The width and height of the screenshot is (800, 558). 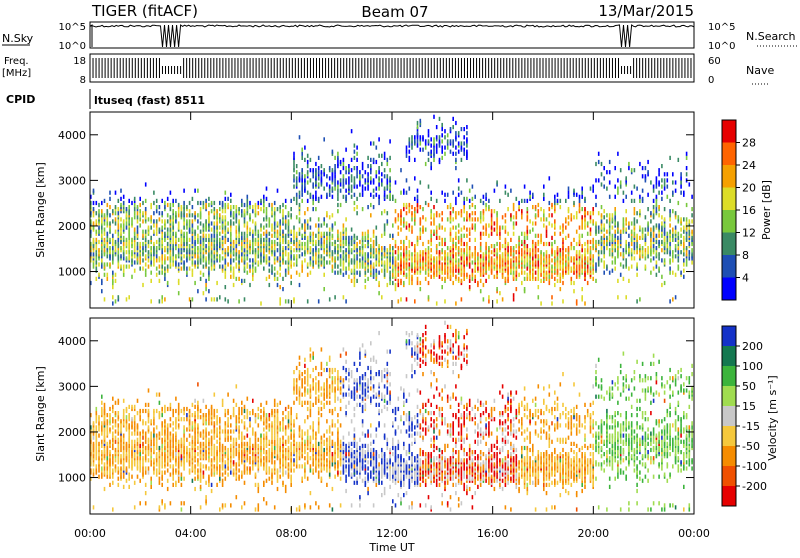 I want to click on nsky-panel: N.Sky 10^5 10^0 10^5 10^0 N.Search, so click(x=399, y=37).